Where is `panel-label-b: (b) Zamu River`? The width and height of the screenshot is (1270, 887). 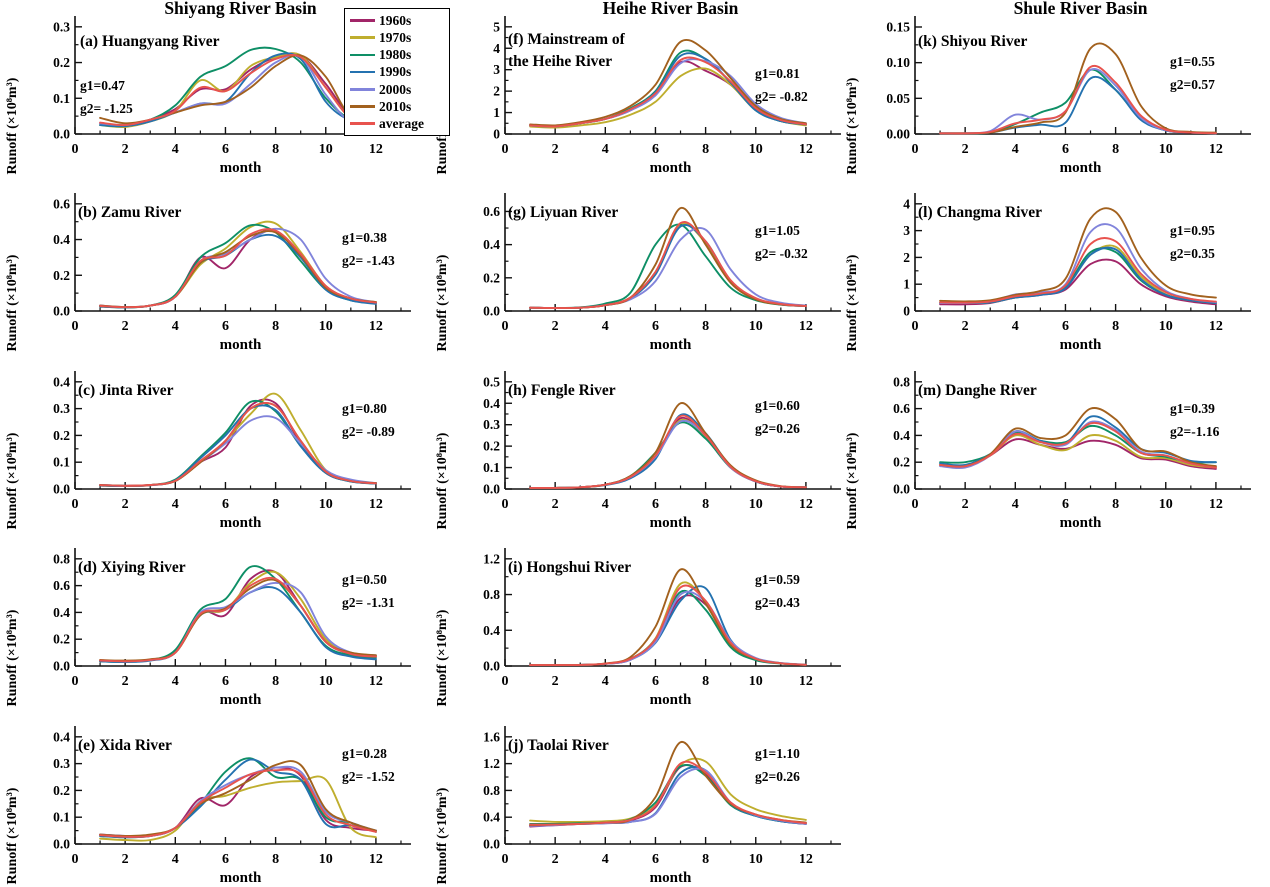 panel-label-b: (b) Zamu River is located at coordinates (129, 212).